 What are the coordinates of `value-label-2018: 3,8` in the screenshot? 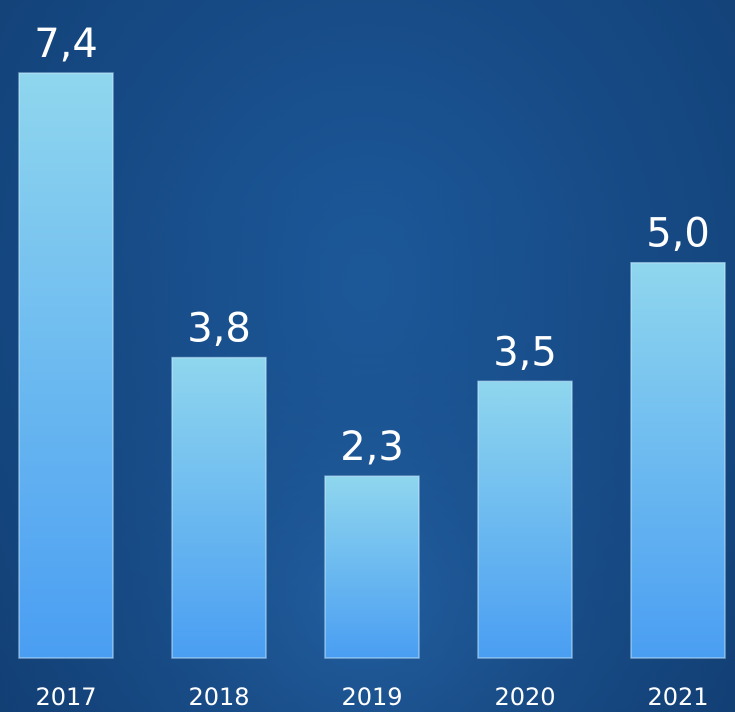 It's located at (219, 329).